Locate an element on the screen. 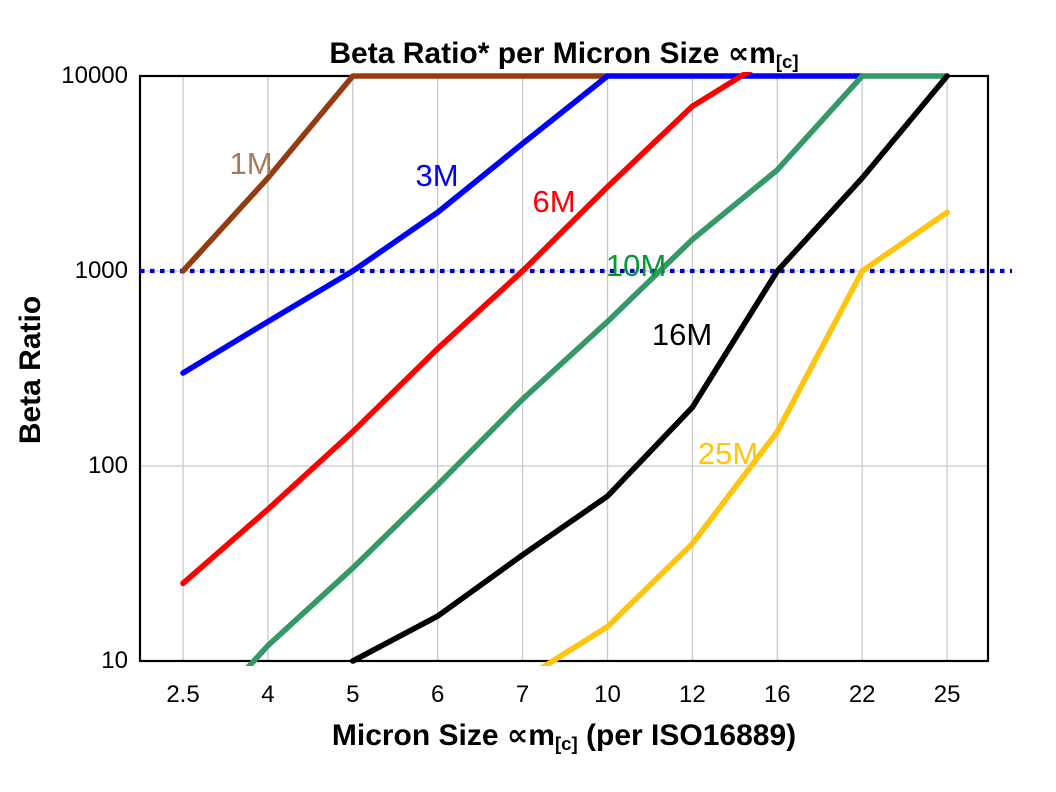  series-label-10M: 10M is located at coordinates (636, 265).